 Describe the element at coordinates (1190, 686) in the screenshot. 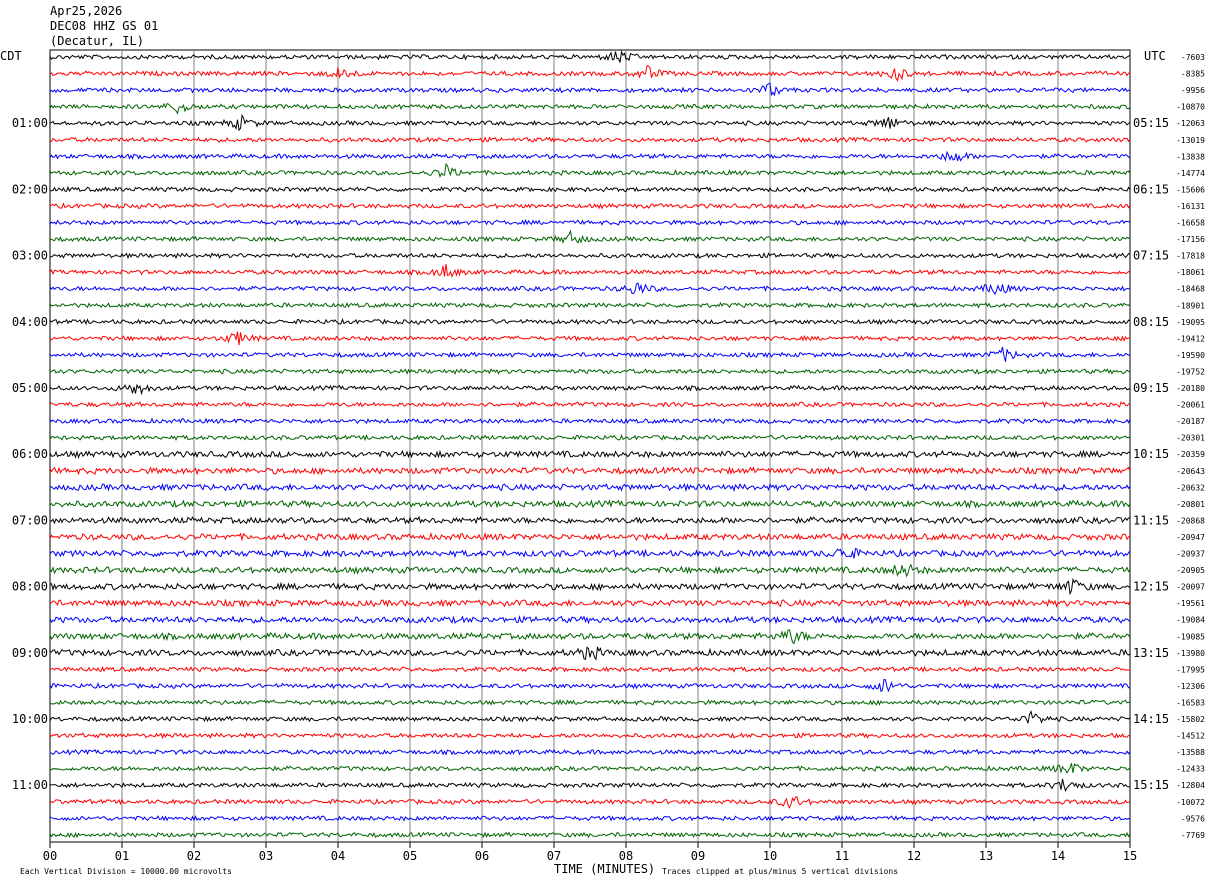

I see `trace-offset-label: -12306` at that location.